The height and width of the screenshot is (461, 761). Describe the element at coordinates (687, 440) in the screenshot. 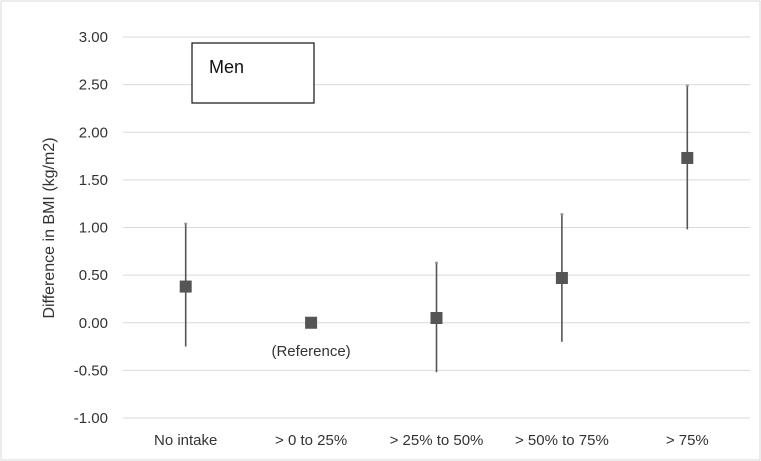

I see `x-tick-label: > 75%` at that location.